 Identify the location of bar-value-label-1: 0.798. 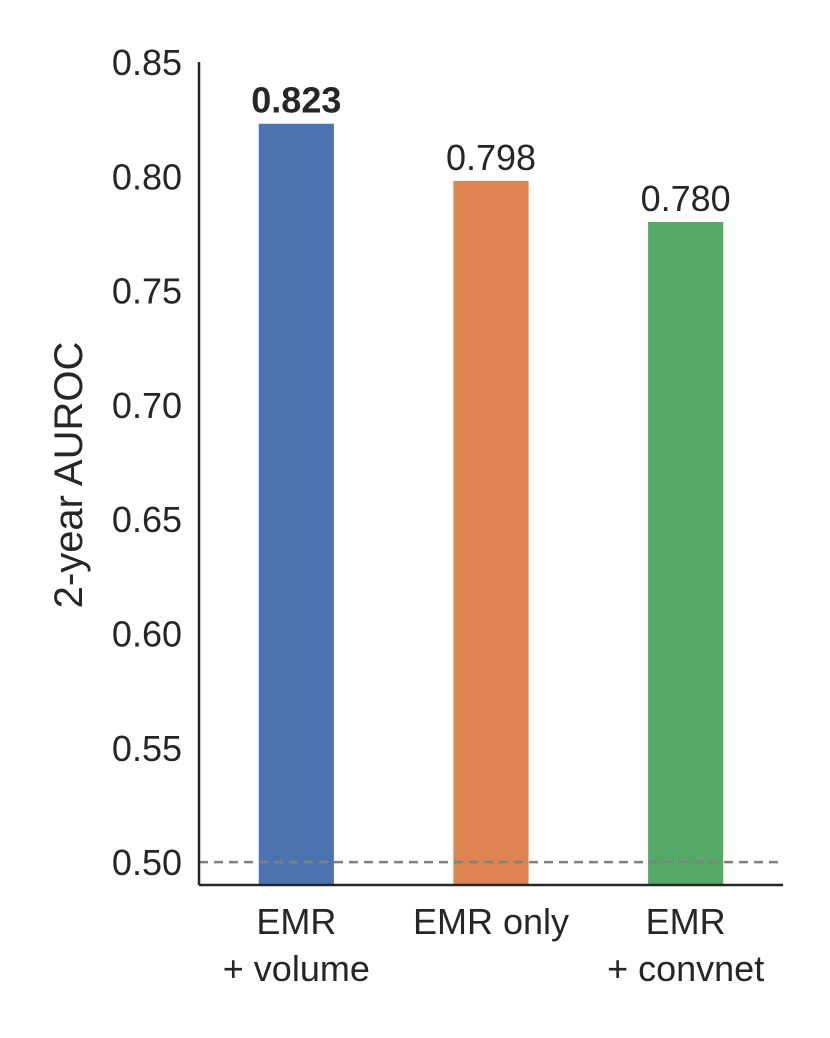
(491, 157).